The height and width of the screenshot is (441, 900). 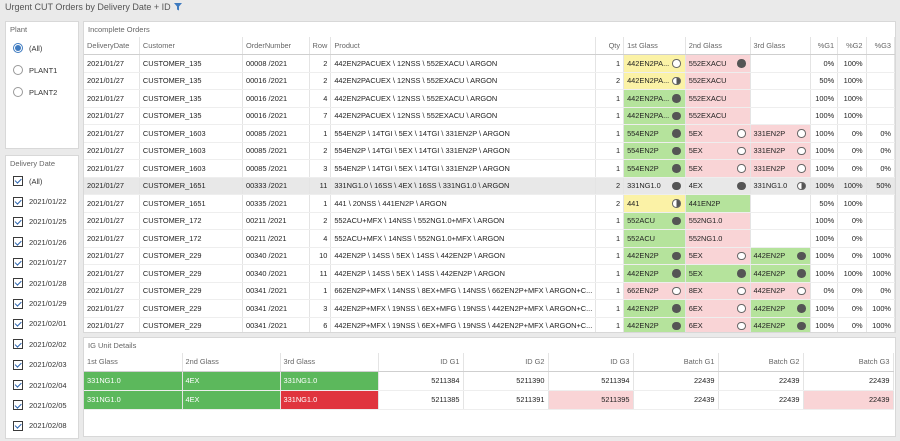 I want to click on plant-options: (All) PLANT1 PLANT2, so click(x=42, y=70).